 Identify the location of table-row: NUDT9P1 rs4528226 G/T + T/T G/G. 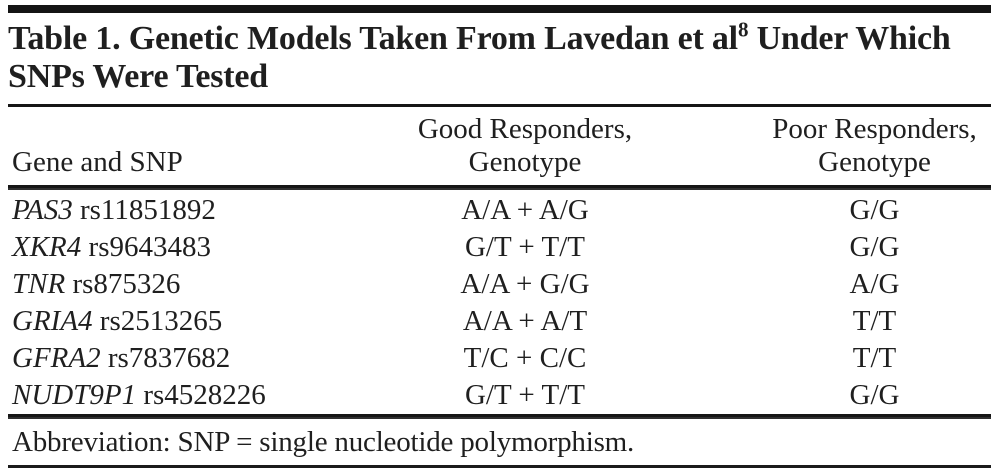
(499, 395).